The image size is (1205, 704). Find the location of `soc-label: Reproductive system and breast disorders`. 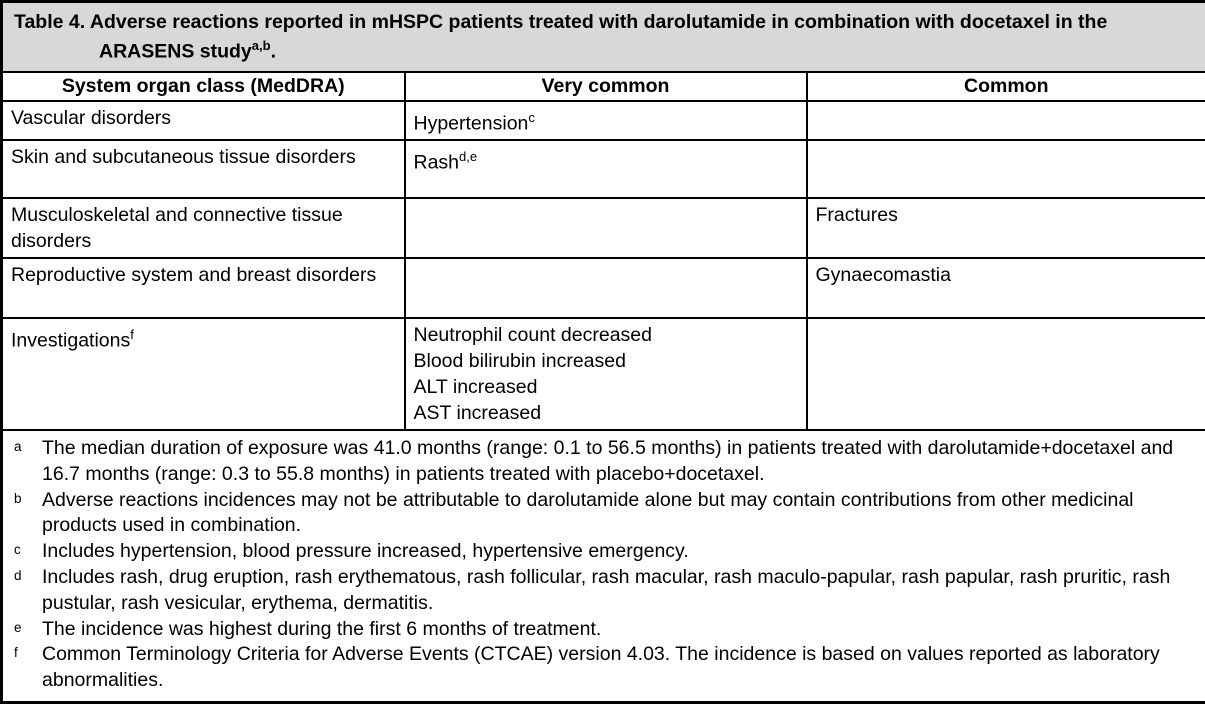

soc-label: Reproductive system and breast disorders is located at coordinates (193, 275).